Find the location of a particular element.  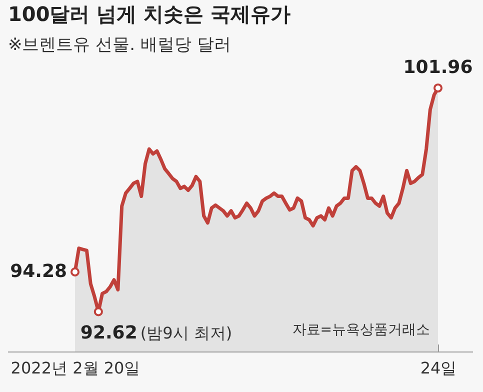

x-tick-label: 2022년 2월 20일 is located at coordinates (75, 368).